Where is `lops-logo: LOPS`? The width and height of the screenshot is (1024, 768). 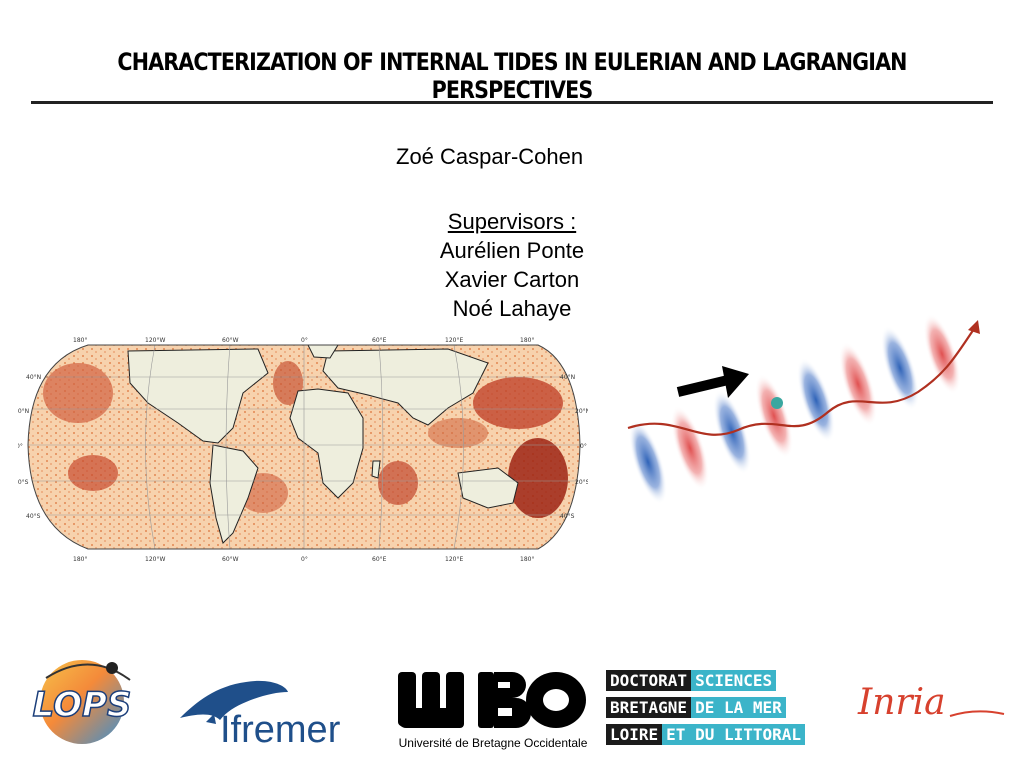 lops-logo: LOPS is located at coordinates (84, 701).